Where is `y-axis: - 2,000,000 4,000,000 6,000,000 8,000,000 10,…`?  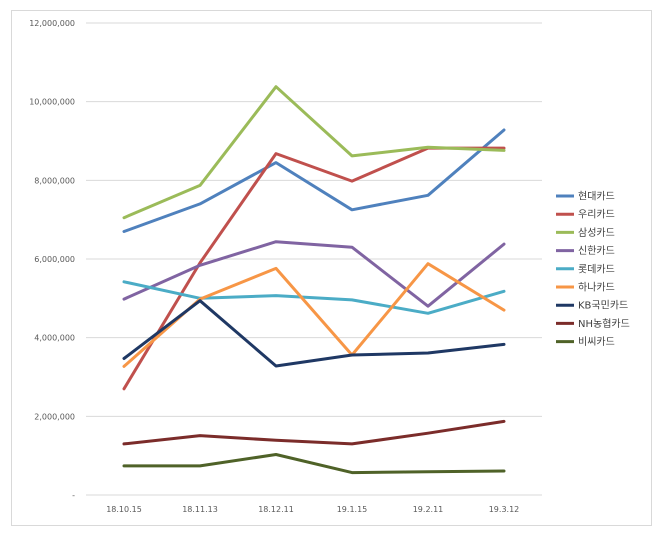
y-axis: - 2,000,000 4,000,000 6,000,000 8,000,000 10,… is located at coordinates (52, 259).